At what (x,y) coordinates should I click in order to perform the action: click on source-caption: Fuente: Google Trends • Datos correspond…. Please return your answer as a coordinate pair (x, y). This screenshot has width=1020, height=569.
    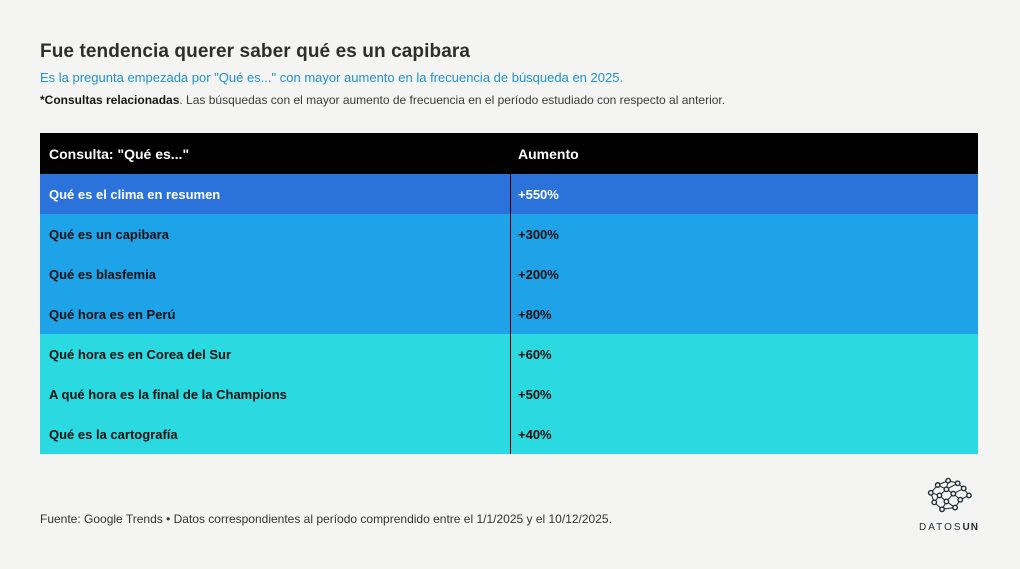
    Looking at the image, I should click on (326, 519).